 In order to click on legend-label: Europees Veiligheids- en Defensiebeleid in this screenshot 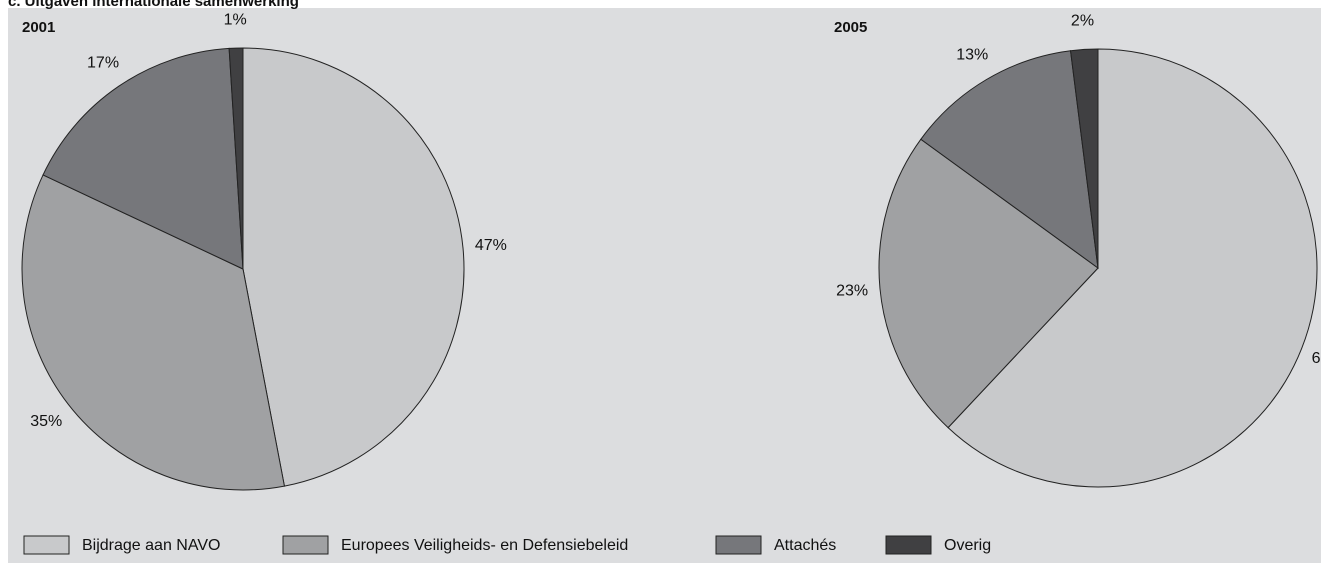, I will do `click(484, 545)`.